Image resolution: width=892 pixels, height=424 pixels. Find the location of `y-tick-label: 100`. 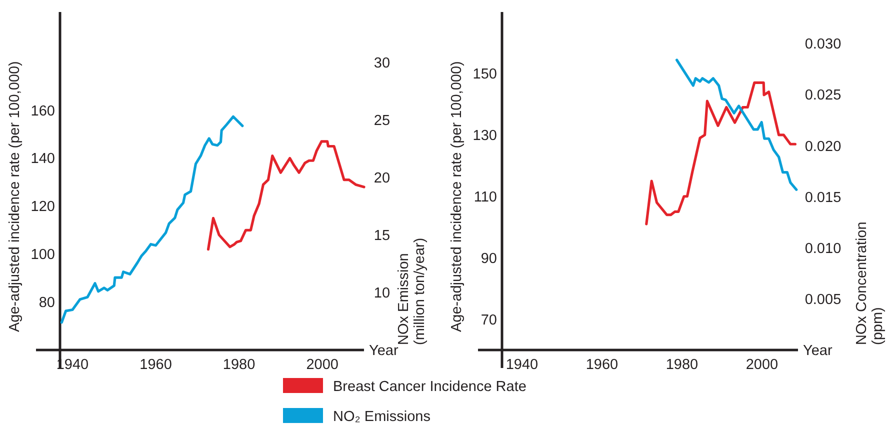

y-tick-label: 100 is located at coordinates (42, 255).